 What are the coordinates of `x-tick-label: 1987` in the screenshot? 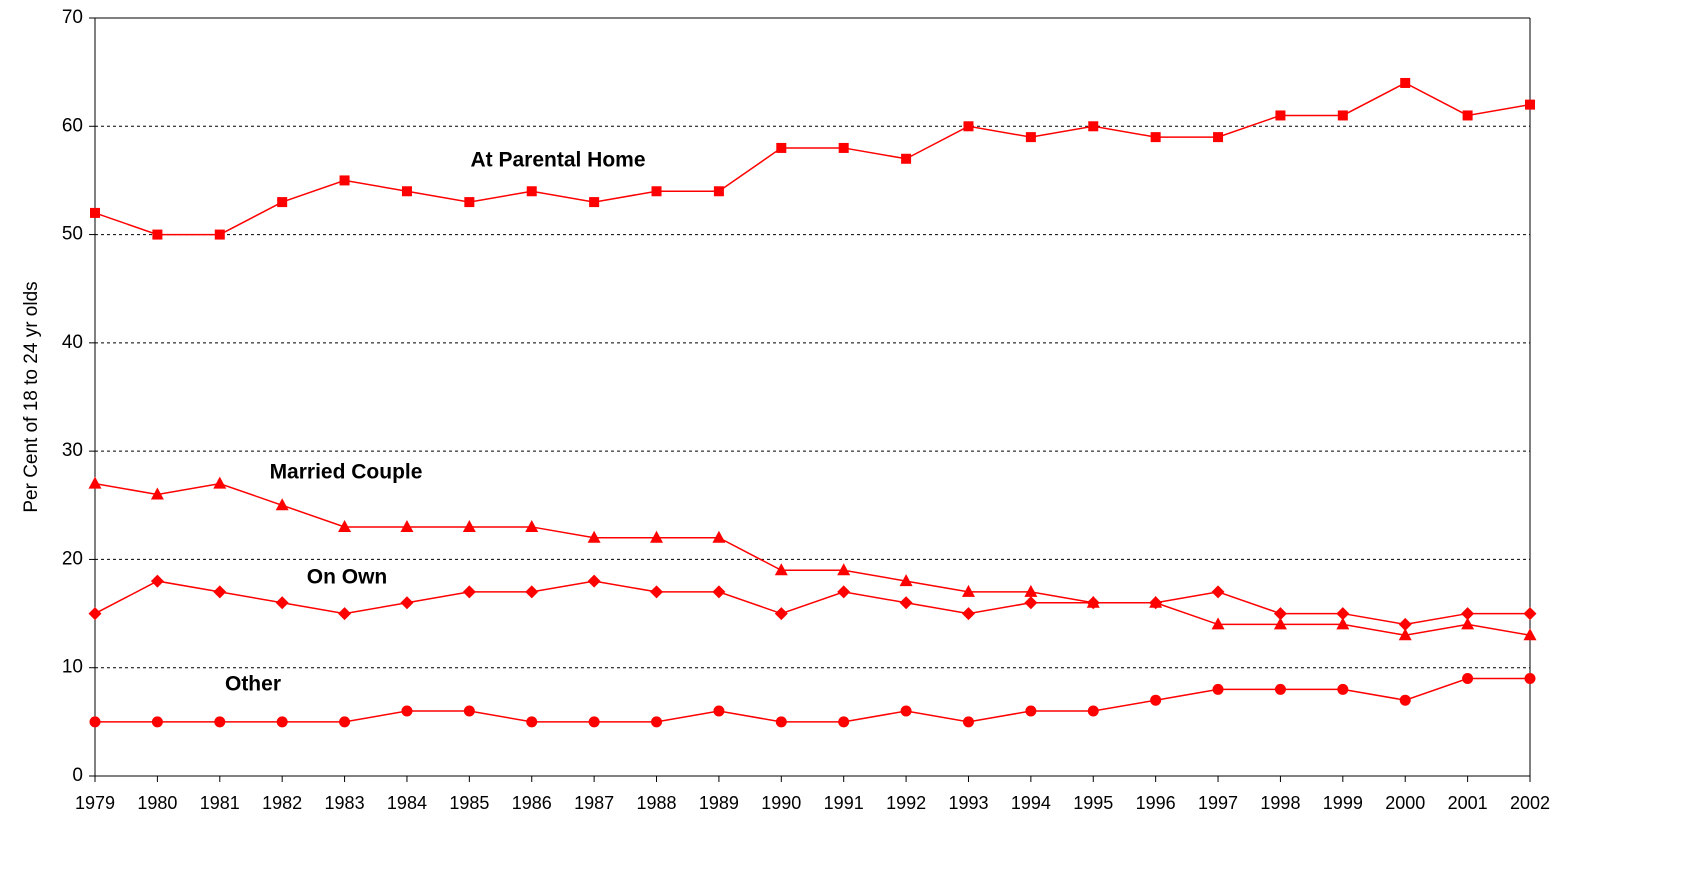 It's located at (594, 803).